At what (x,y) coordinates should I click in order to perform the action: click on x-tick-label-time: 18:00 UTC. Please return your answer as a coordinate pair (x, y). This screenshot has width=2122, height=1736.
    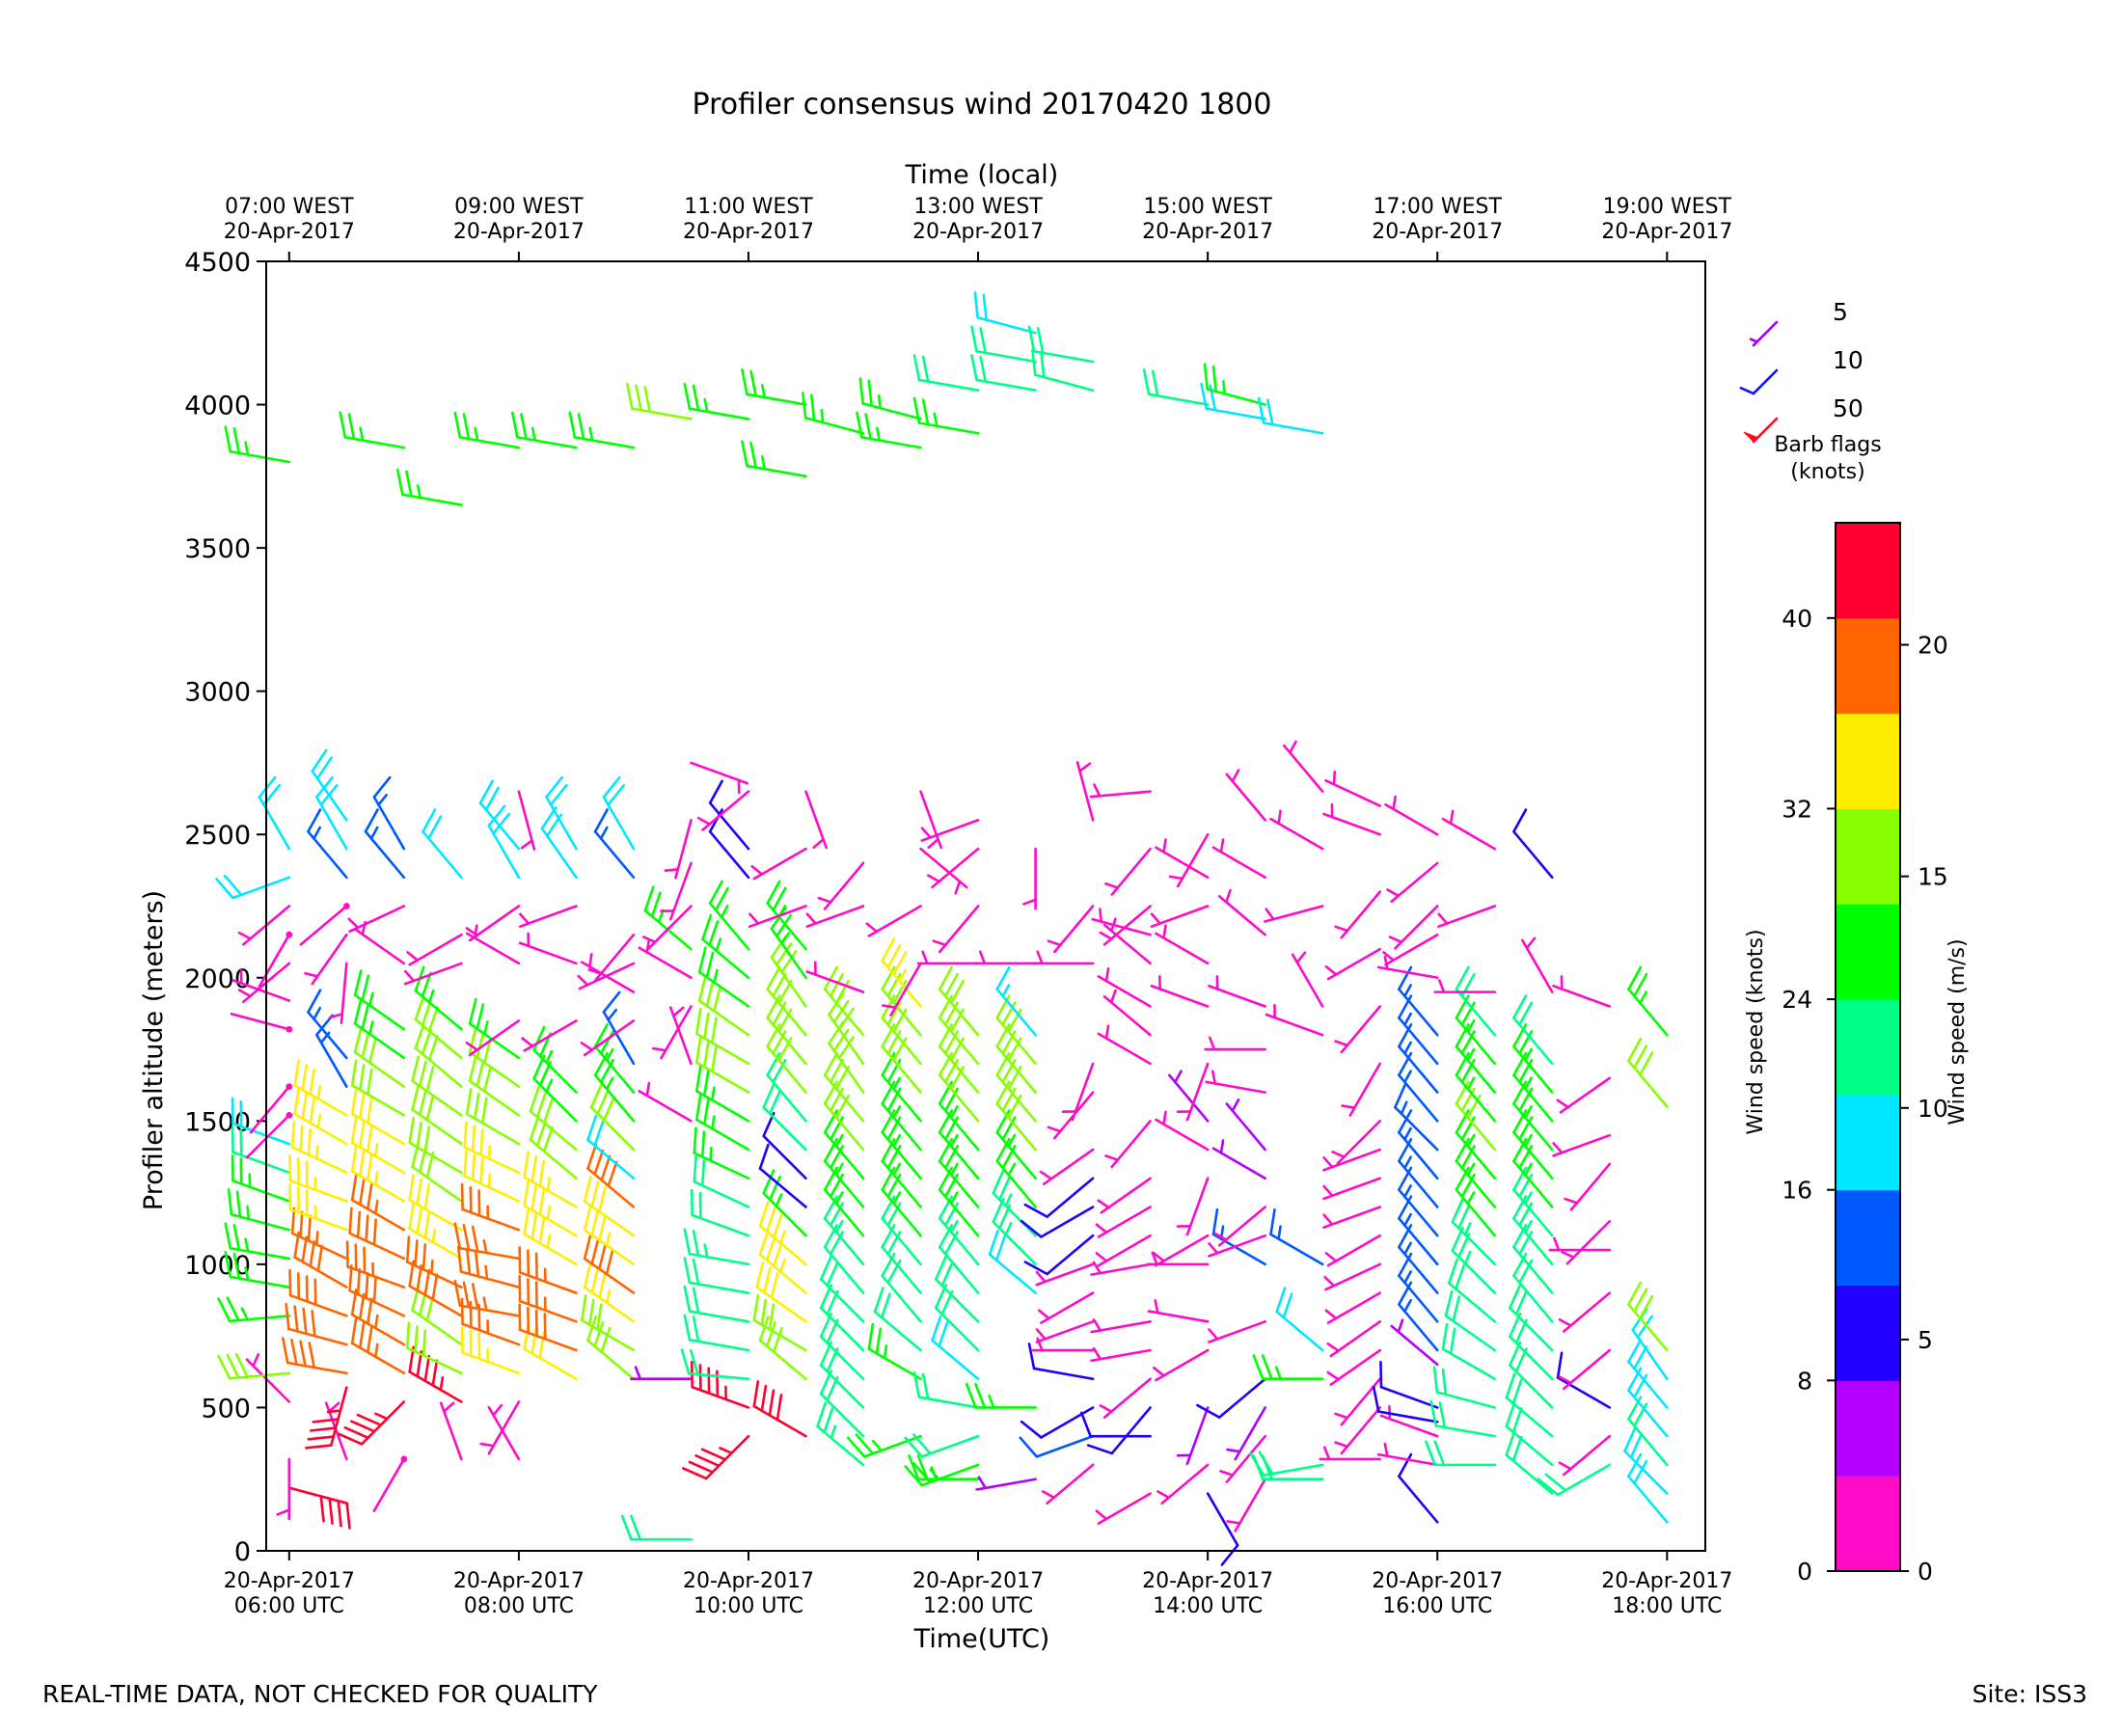
    Looking at the image, I should click on (1667, 1606).